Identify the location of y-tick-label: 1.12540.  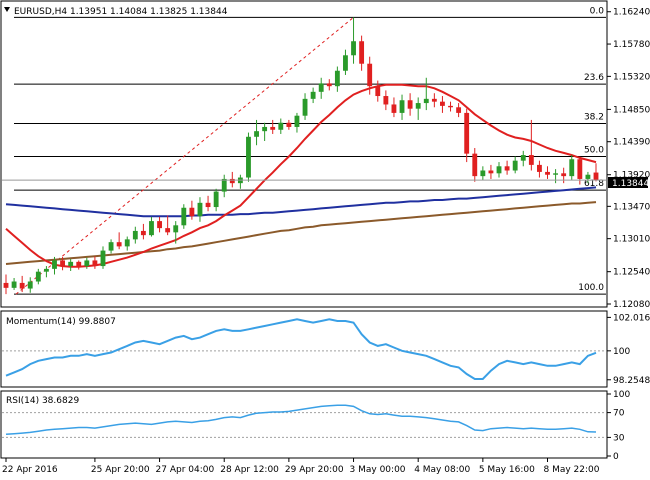
(631, 273).